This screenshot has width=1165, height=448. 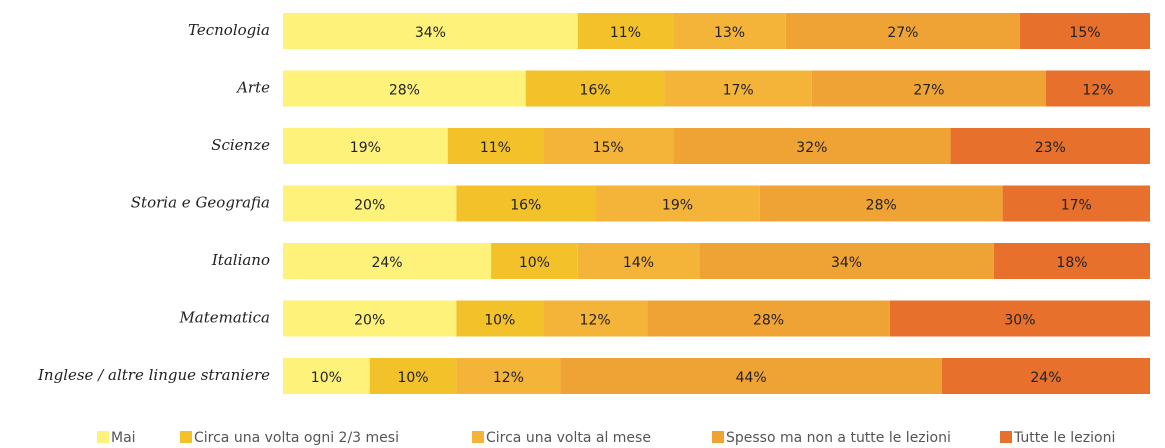 I want to click on value-label: 13%, so click(x=729, y=33).